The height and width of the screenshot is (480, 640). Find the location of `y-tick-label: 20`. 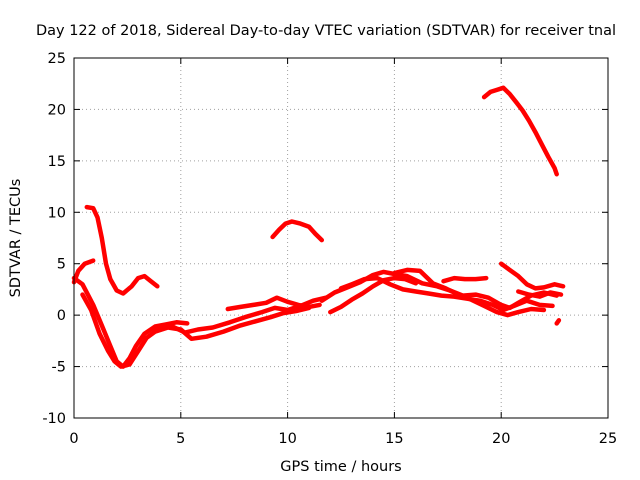

y-tick-label: 20 is located at coordinates (57, 110).